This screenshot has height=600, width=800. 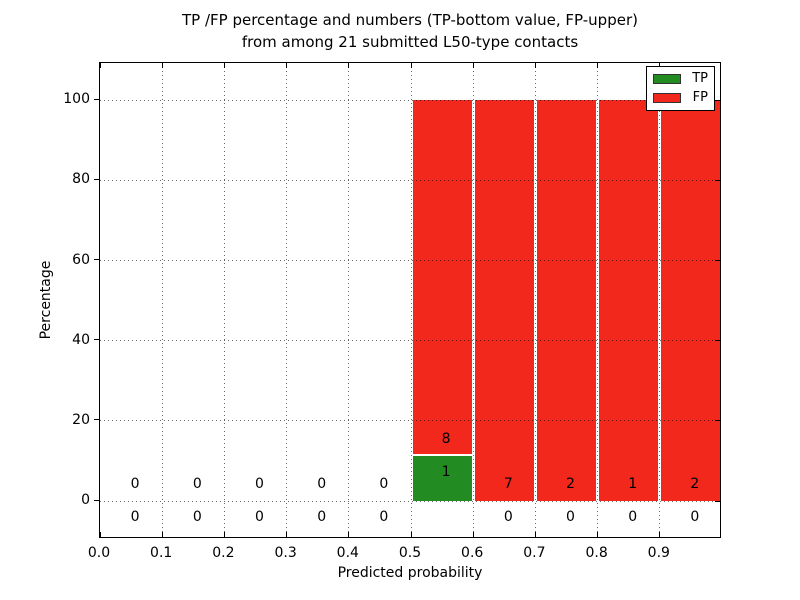 I want to click on x-axis-label: Predicted probability, so click(x=410, y=573).